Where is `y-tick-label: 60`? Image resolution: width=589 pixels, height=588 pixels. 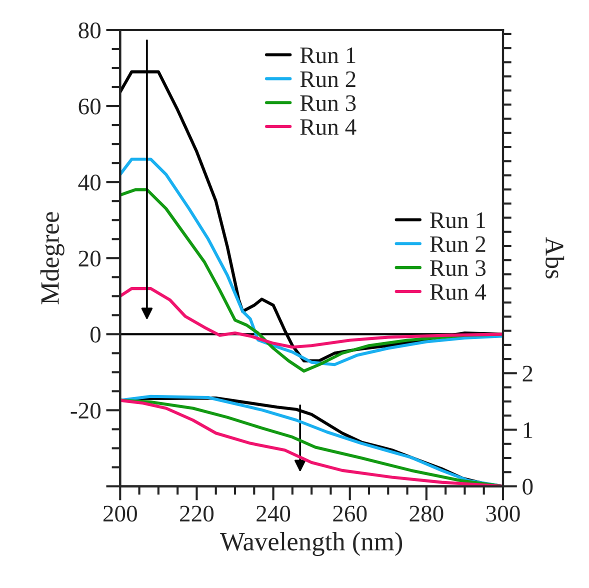
y-tick-label: 60 is located at coordinates (89, 106).